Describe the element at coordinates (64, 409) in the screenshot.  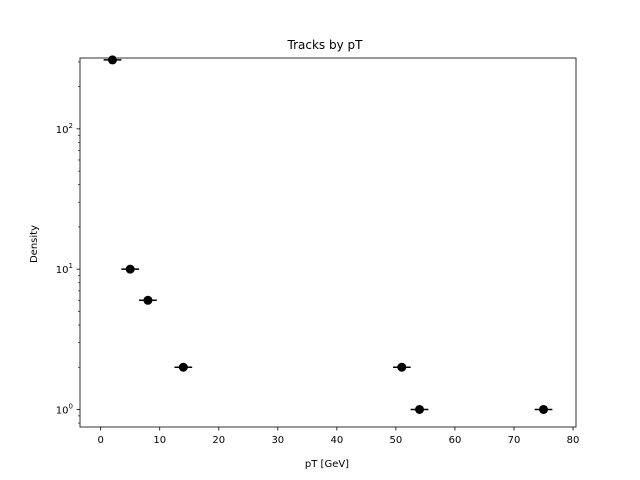
I see `y-tick-label: 10⁰` at that location.